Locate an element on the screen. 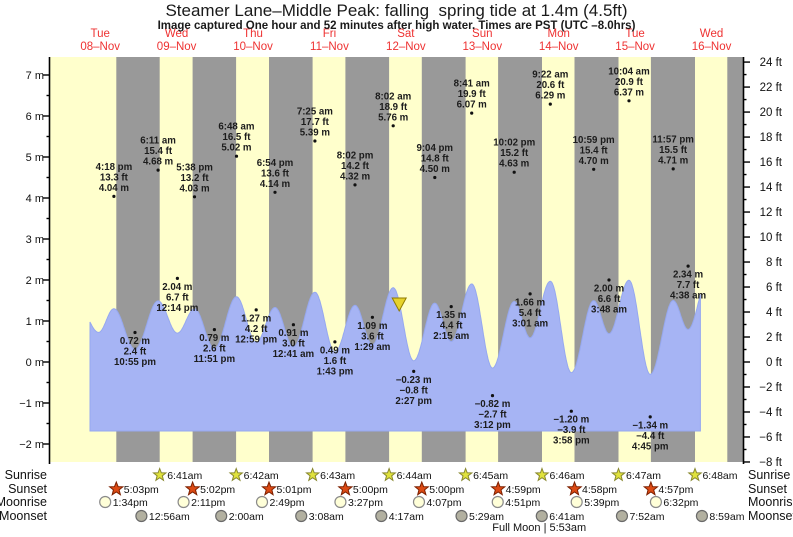 The image size is (793, 537). tide-annotation: 1.6 ft is located at coordinates (335, 361).